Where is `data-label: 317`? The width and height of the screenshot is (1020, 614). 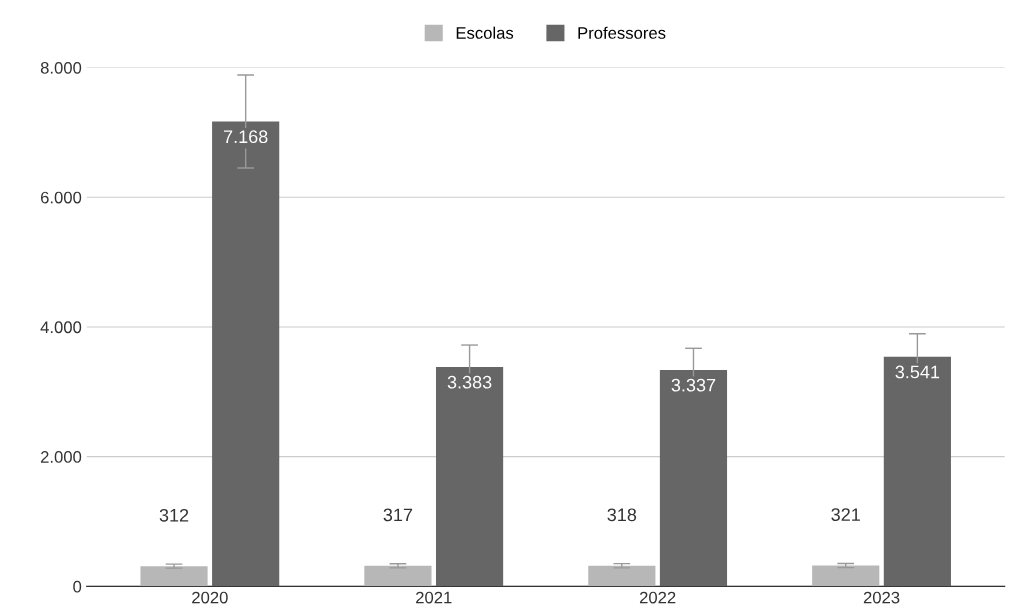
data-label: 317 is located at coordinates (398, 515).